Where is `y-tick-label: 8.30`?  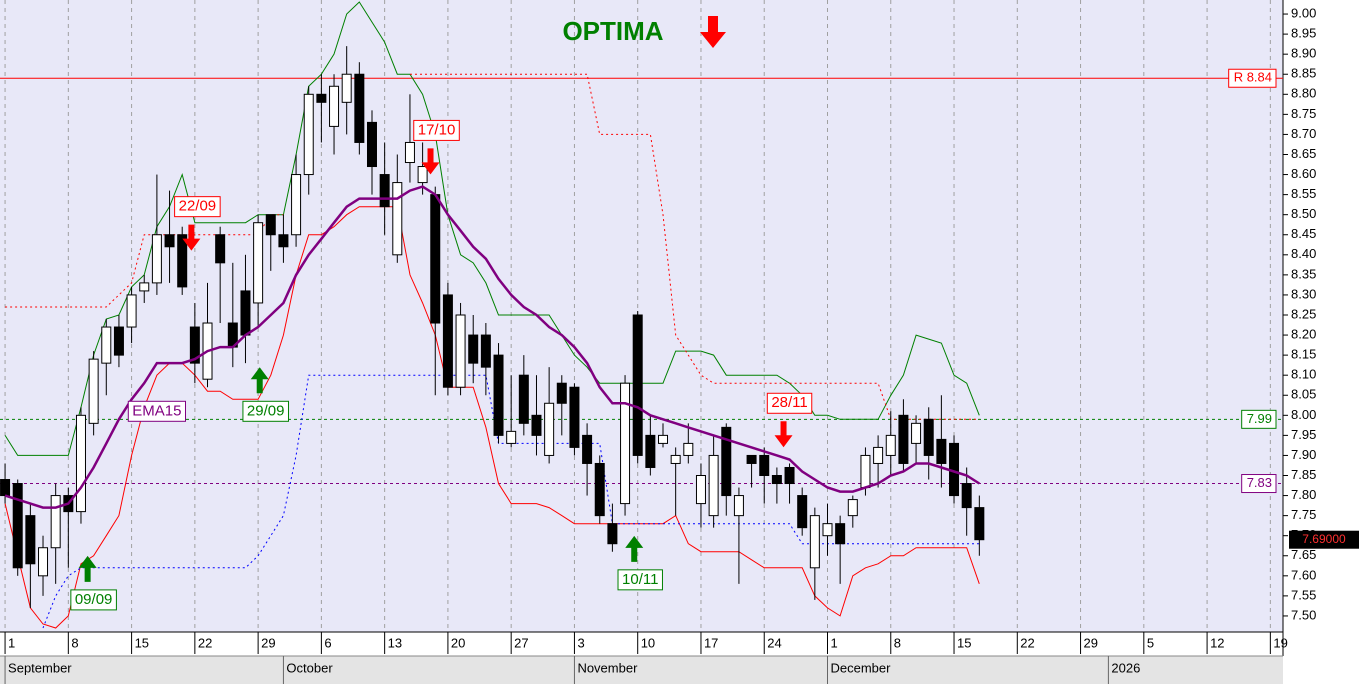 y-tick-label: 8.30 is located at coordinates (1303, 293).